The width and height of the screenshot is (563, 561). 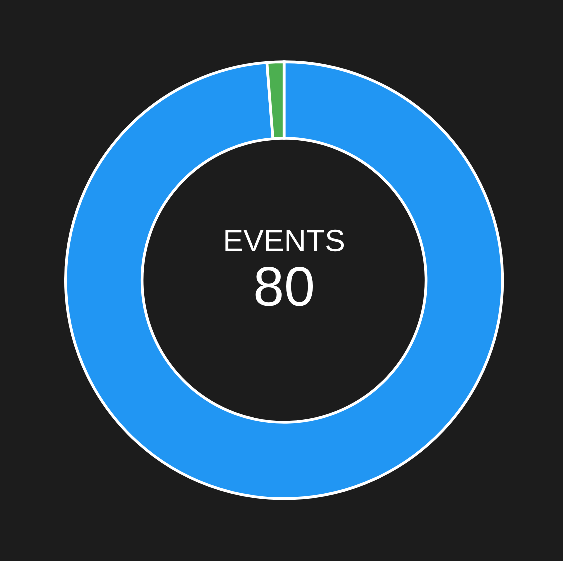 I want to click on text: EVENTS, so click(x=285, y=241).